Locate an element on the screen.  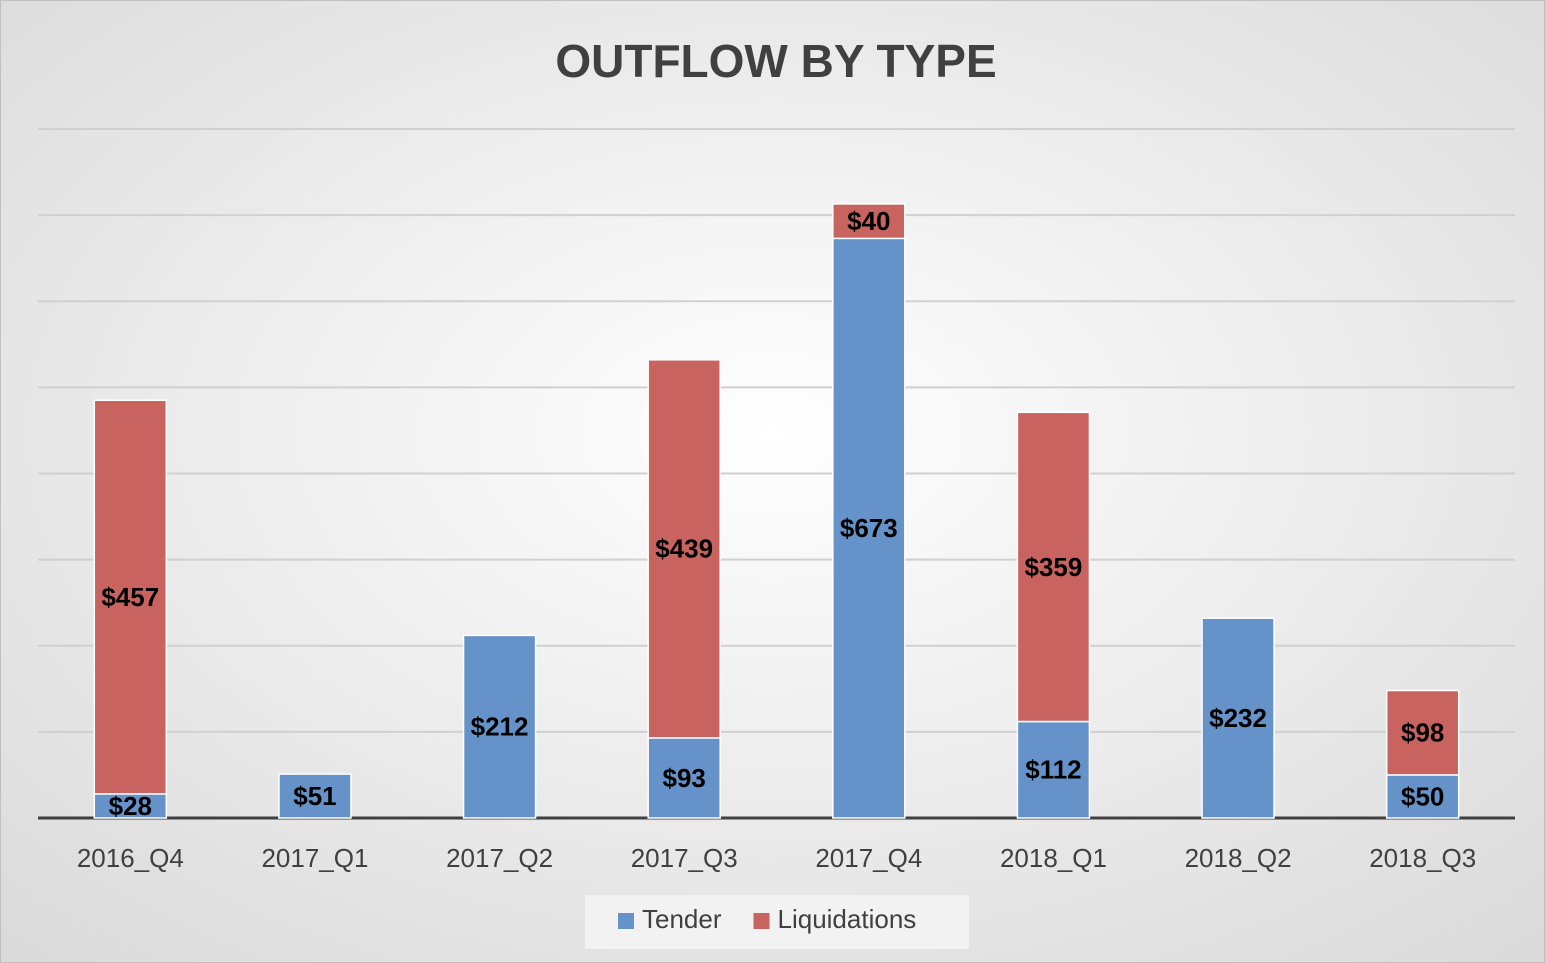
data-label: $439 is located at coordinates (684, 549).